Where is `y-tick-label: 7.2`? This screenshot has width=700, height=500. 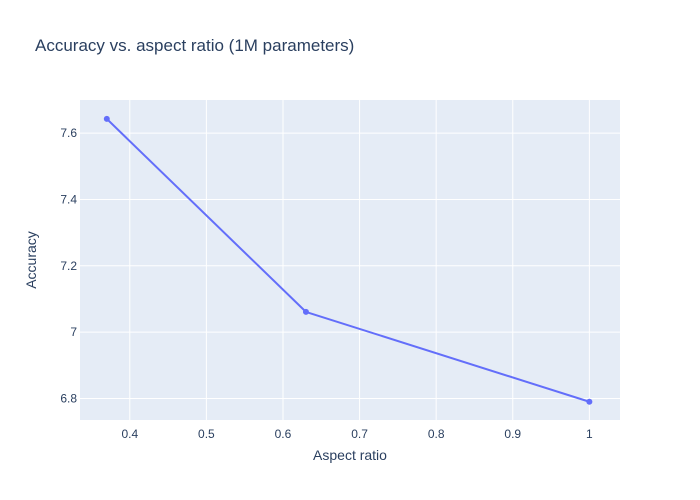
y-tick-label: 7.2 is located at coordinates (68, 266).